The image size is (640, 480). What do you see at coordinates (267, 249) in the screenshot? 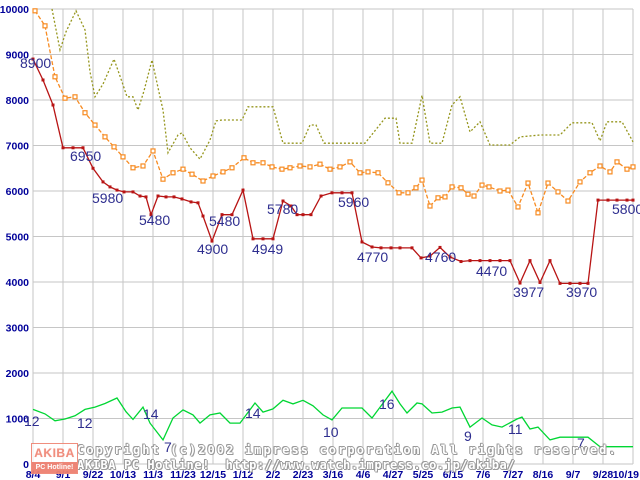
I see `point-label: 4949` at bounding box center [267, 249].